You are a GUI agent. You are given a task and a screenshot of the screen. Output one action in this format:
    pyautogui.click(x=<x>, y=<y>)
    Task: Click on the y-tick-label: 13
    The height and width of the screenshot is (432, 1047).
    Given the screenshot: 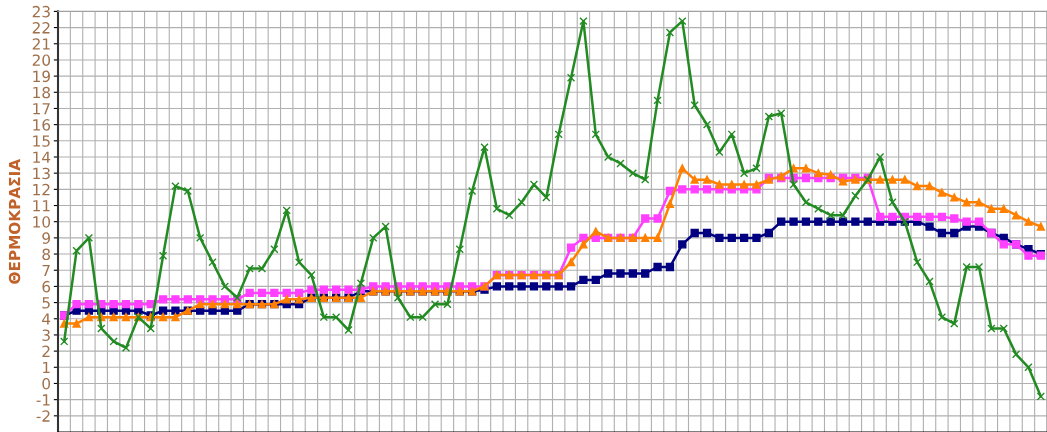 What is the action you would take?
    pyautogui.click(x=41, y=173)
    